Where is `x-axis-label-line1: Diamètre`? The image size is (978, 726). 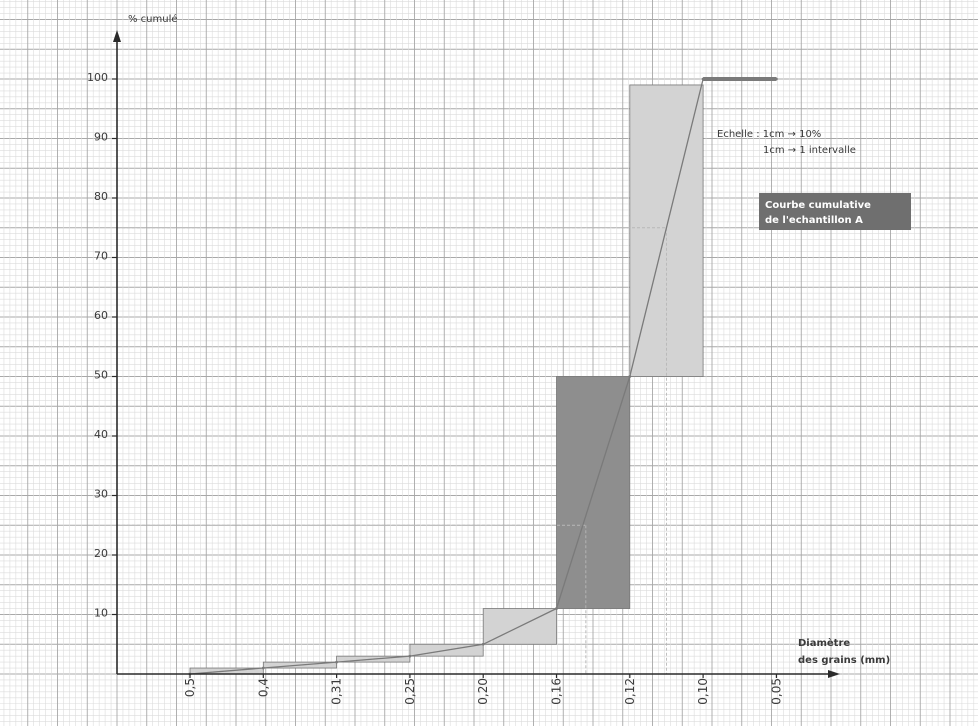
x-axis-label-line1: Diamètre is located at coordinates (824, 643).